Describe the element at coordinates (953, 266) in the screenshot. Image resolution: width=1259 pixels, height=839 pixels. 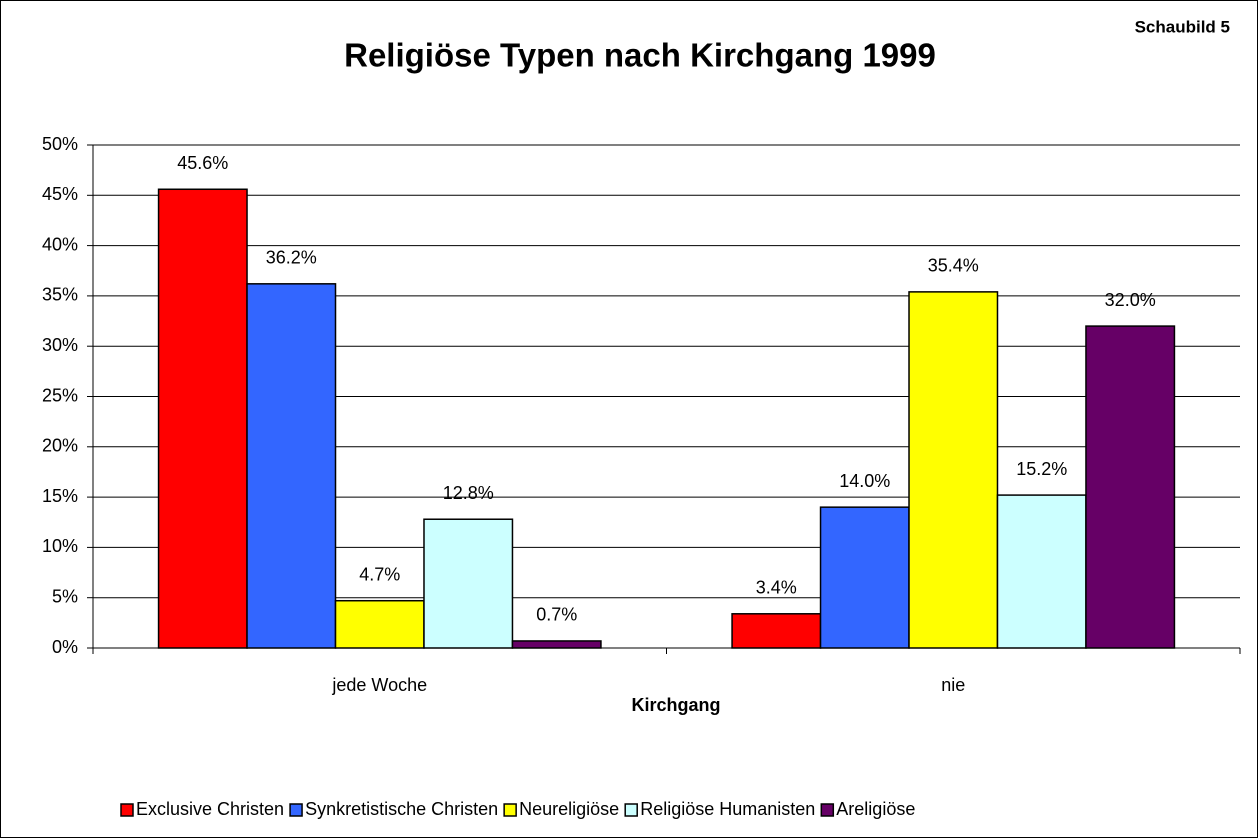
I see `data-label: 35.4%` at that location.